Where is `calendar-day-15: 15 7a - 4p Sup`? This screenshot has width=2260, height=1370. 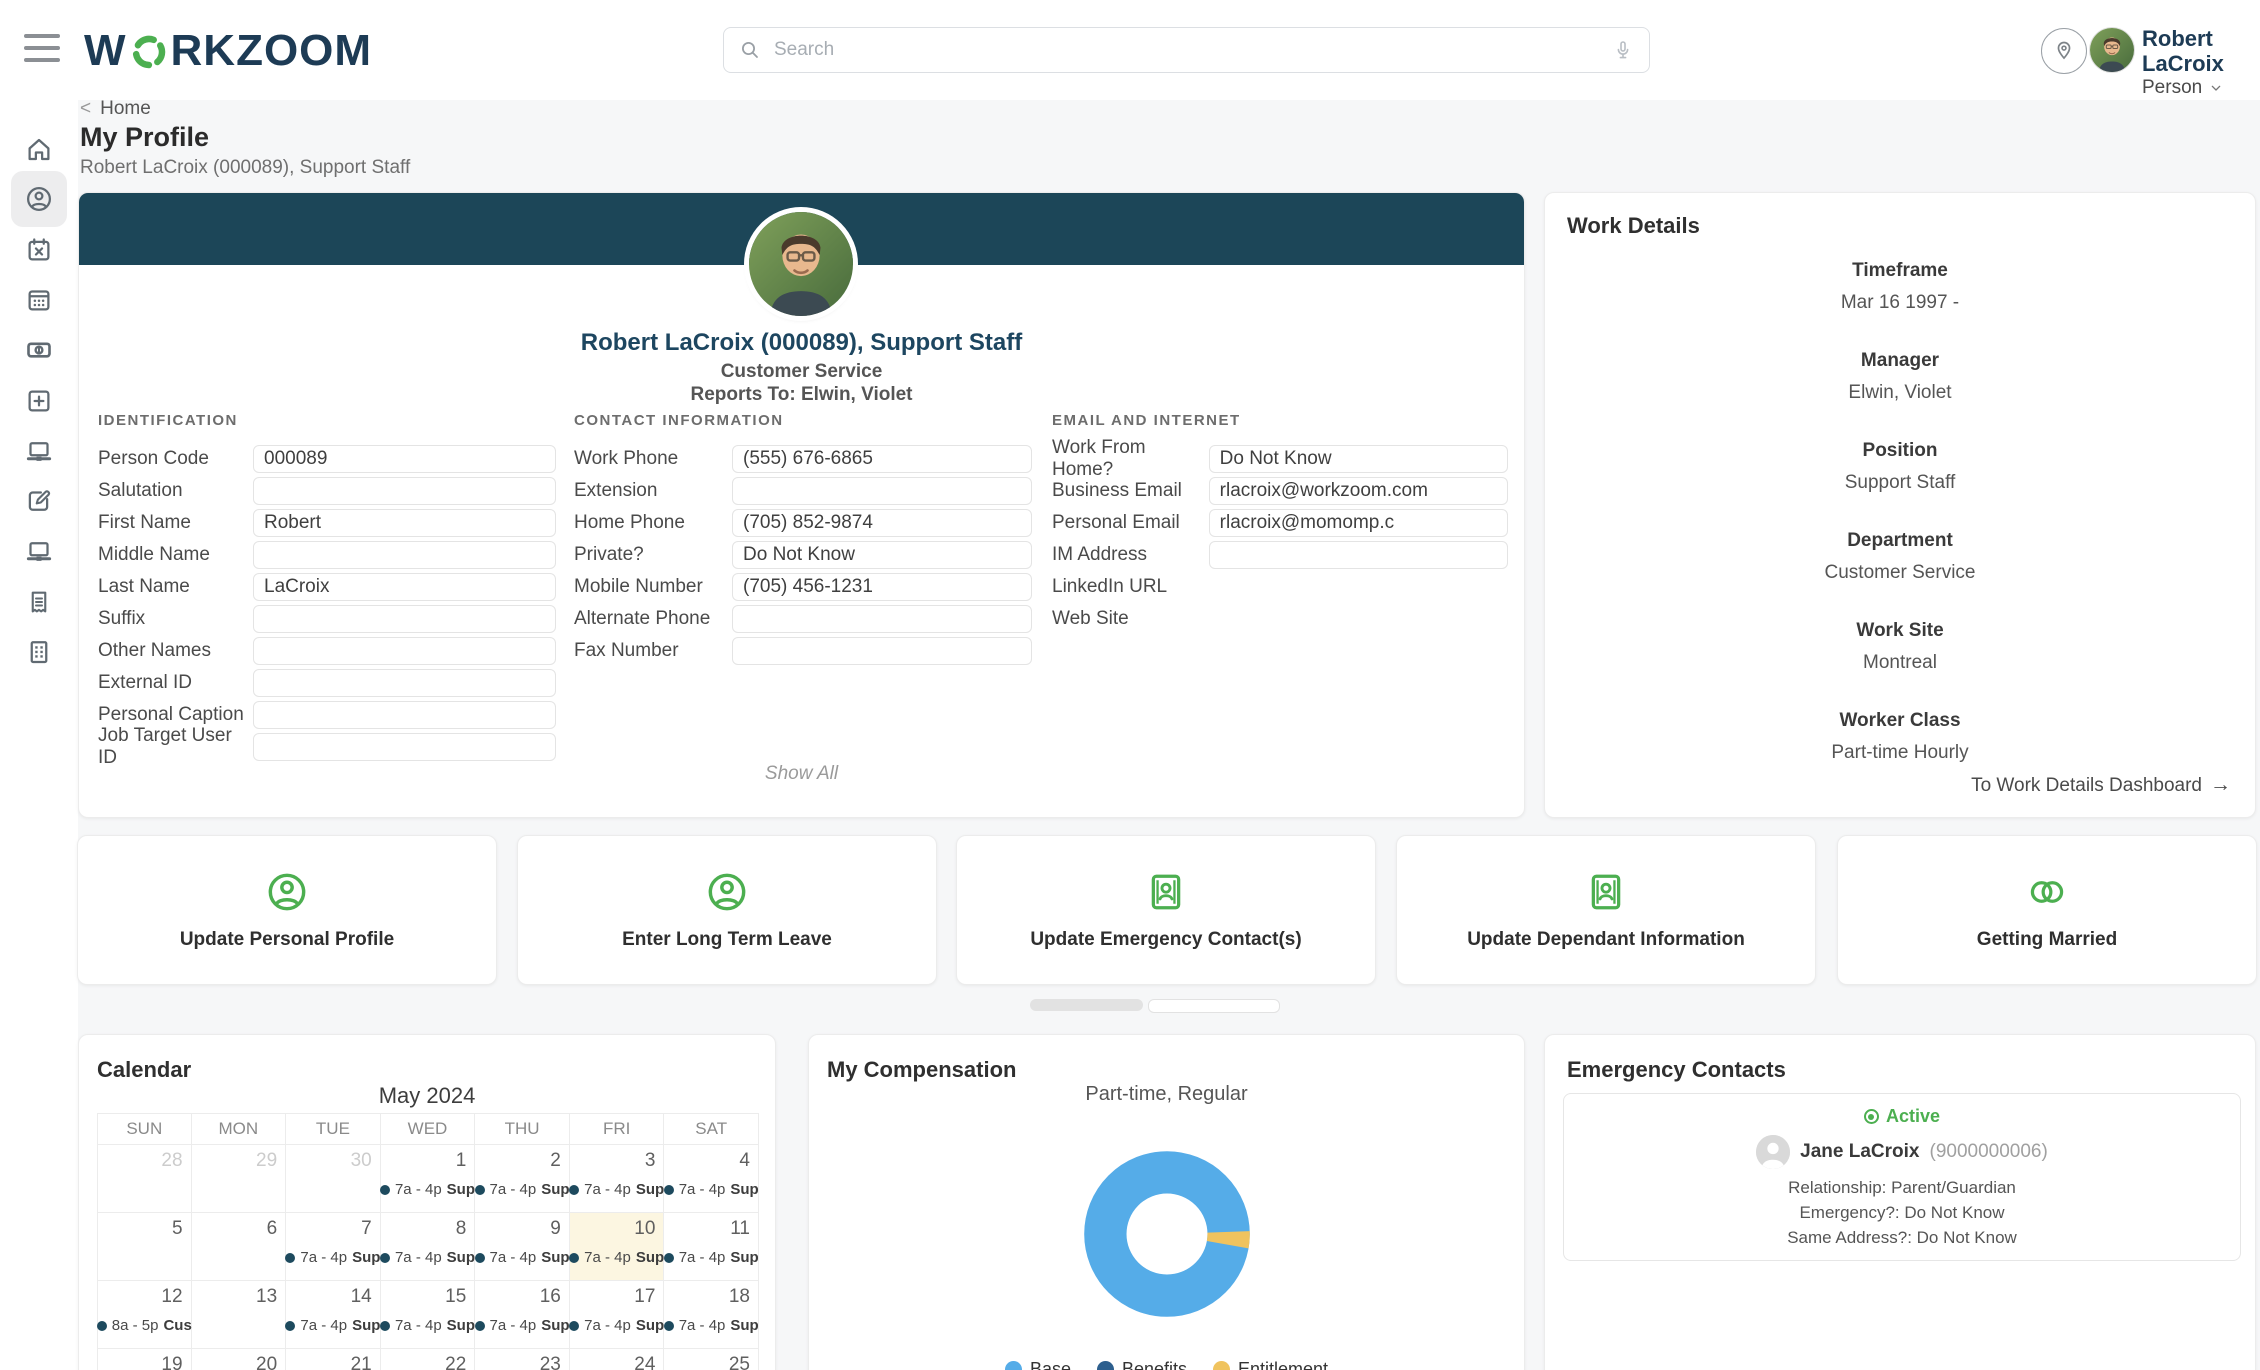 calendar-day-15: 15 7a - 4p Sup is located at coordinates (427, 1314).